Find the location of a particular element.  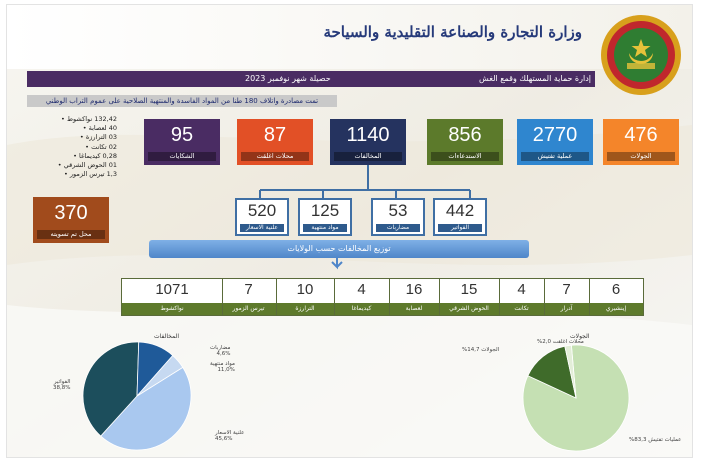

wilaya-cell: 7 تيرس الزمور is located at coordinates (249, 297).